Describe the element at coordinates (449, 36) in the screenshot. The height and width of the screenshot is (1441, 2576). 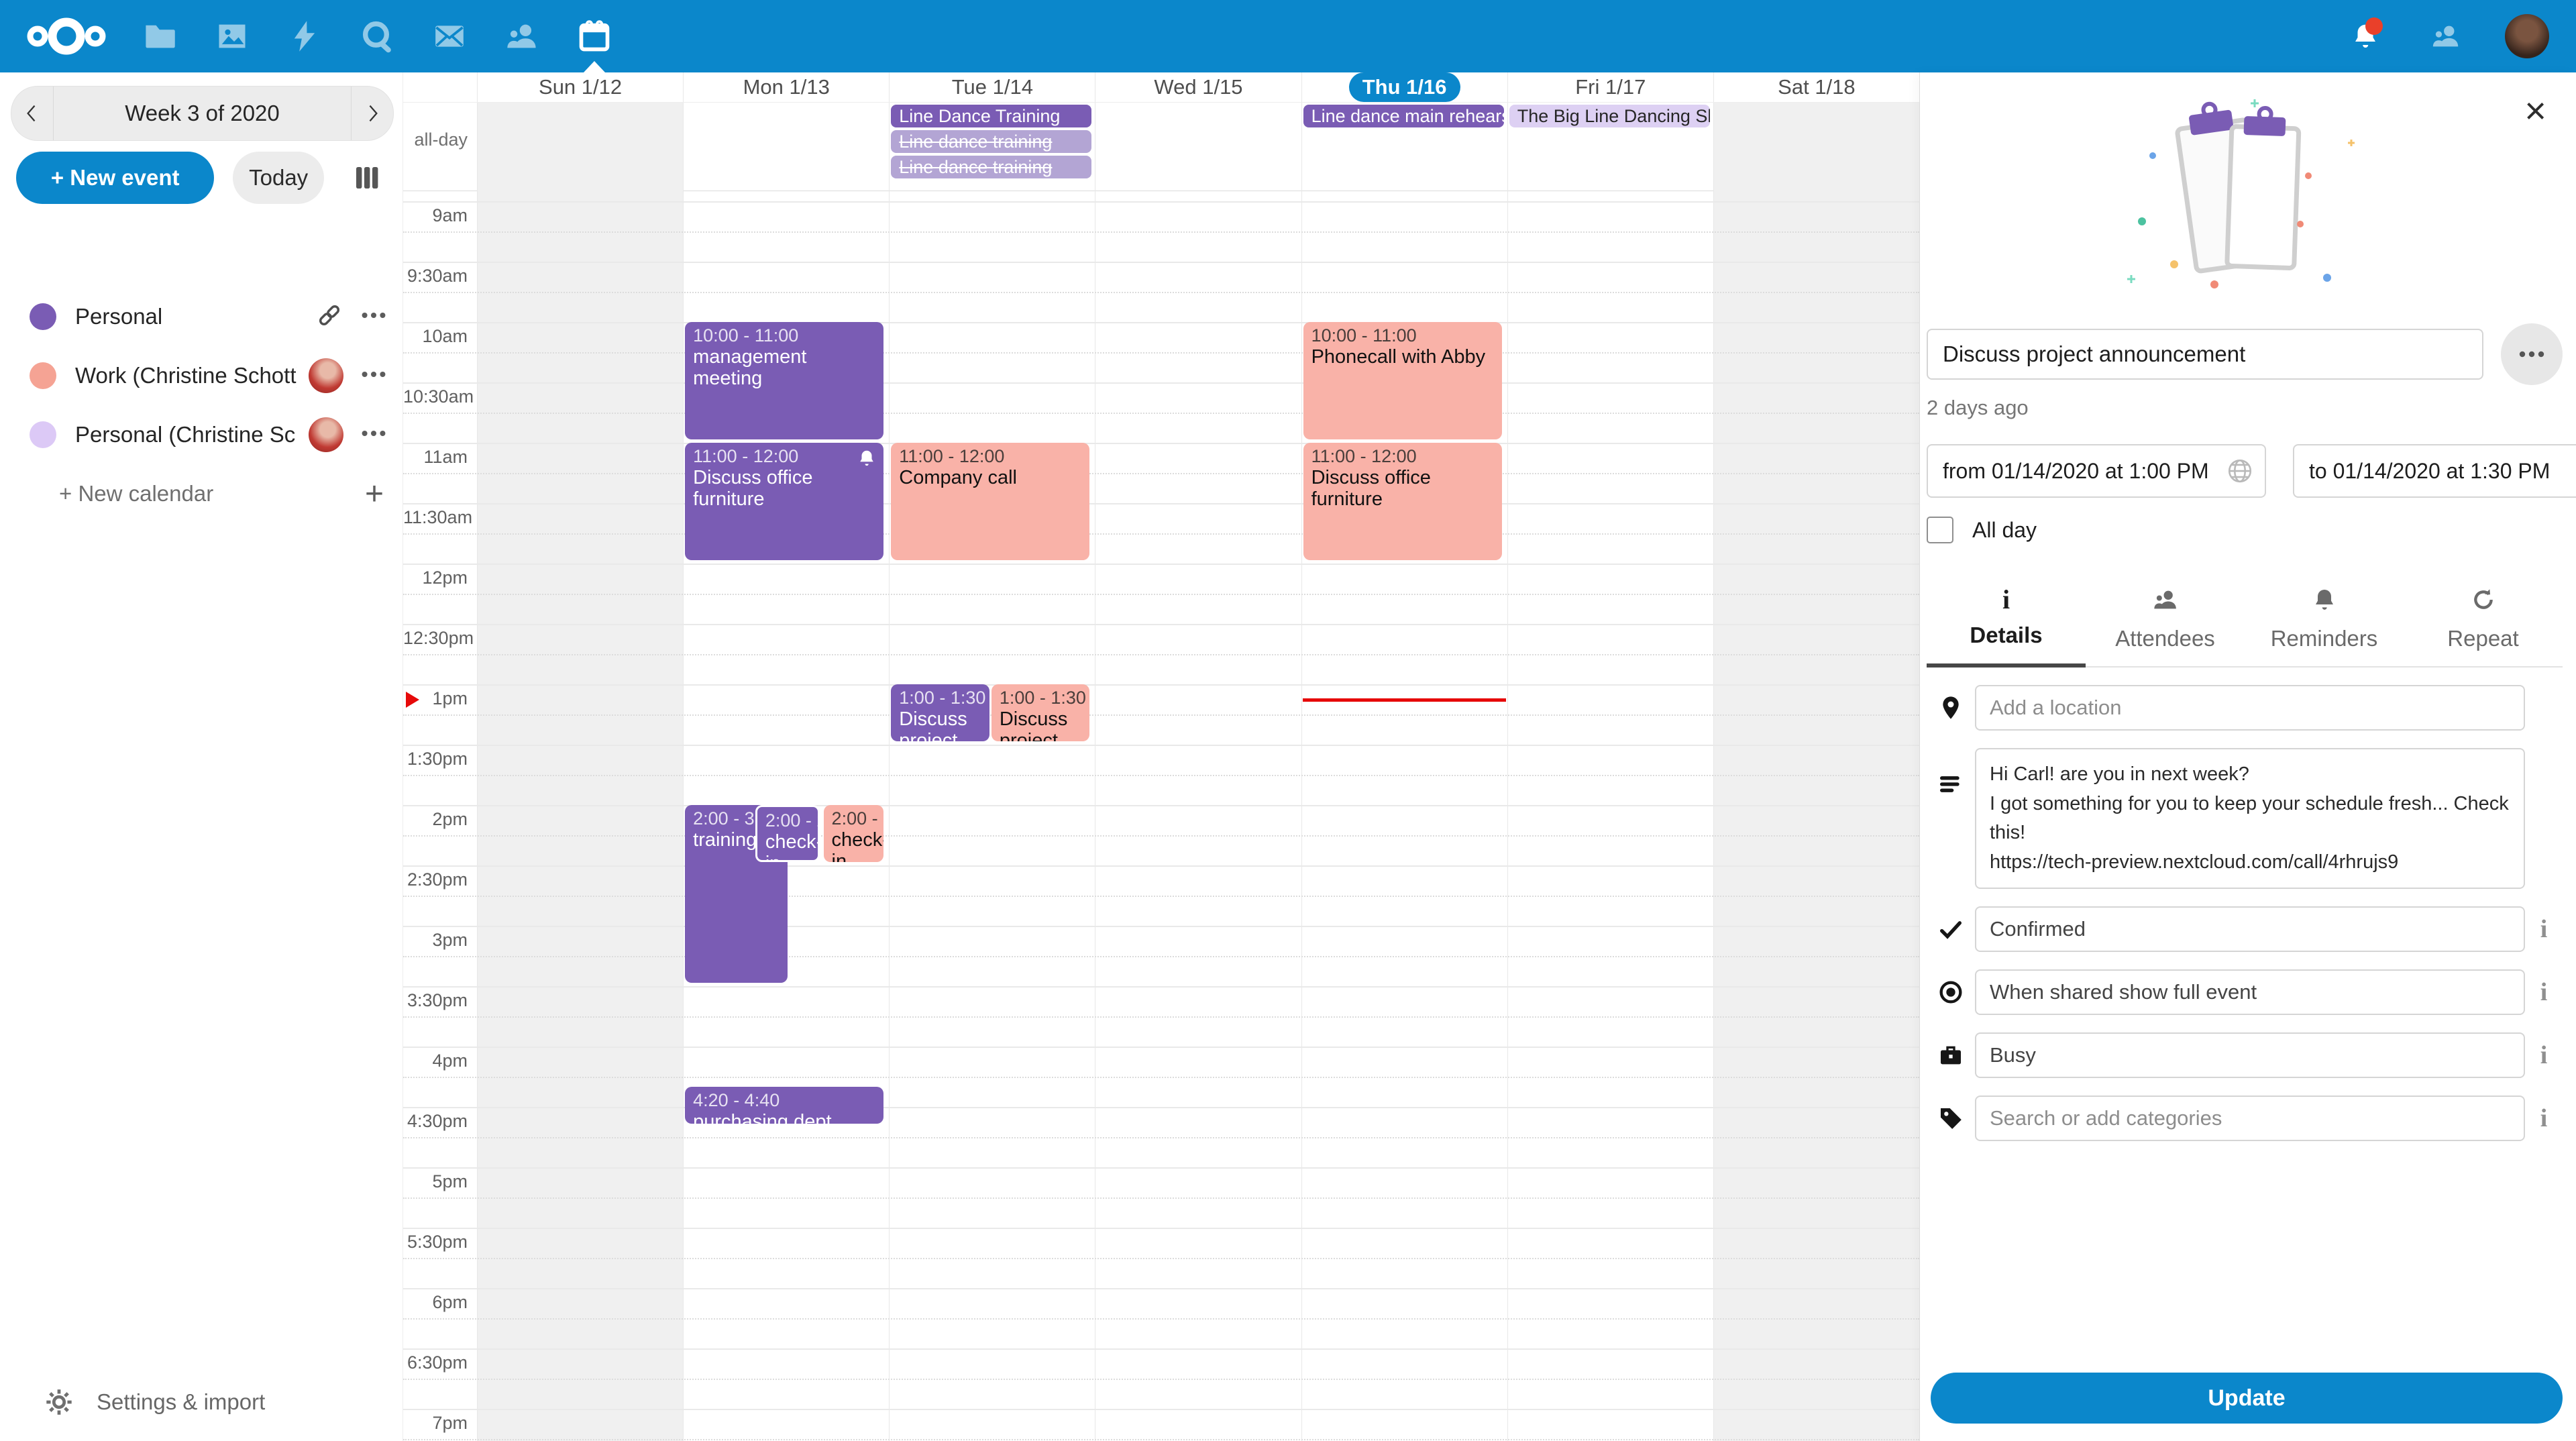
I see `app-mail` at that location.